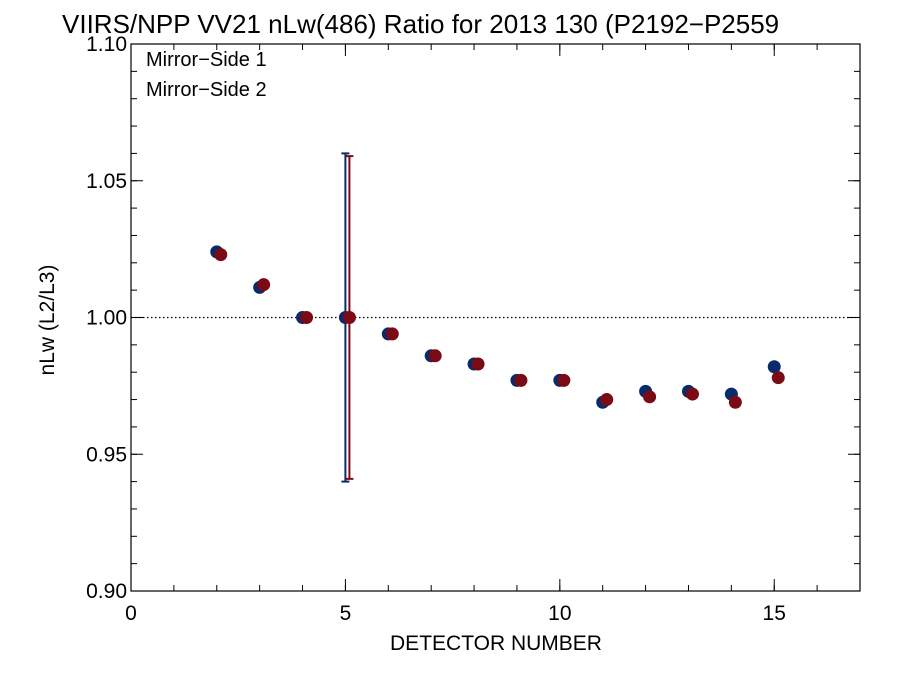  Describe the element at coordinates (106, 454) in the screenshot. I see `y-tick-label: 0.95` at that location.